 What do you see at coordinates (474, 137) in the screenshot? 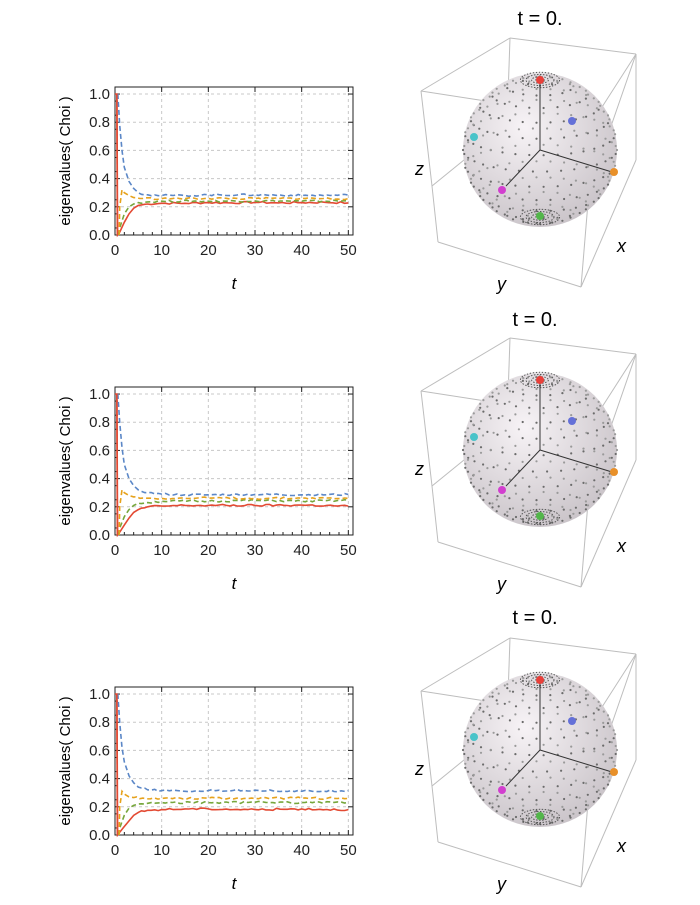
I see `marker-cyan` at bounding box center [474, 137].